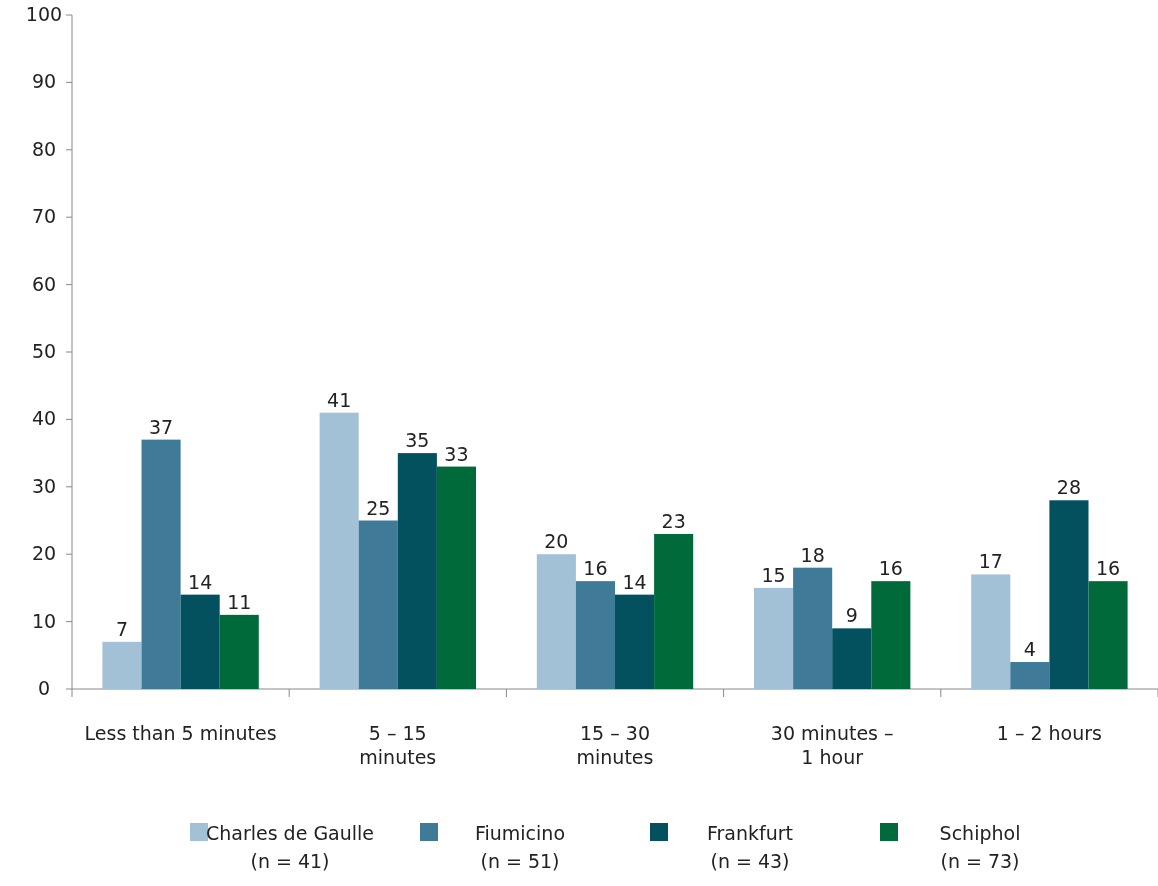 The image size is (1158, 886). What do you see at coordinates (750, 847) in the screenshot?
I see `legend-label: Frankfurt (n = 43)` at bounding box center [750, 847].